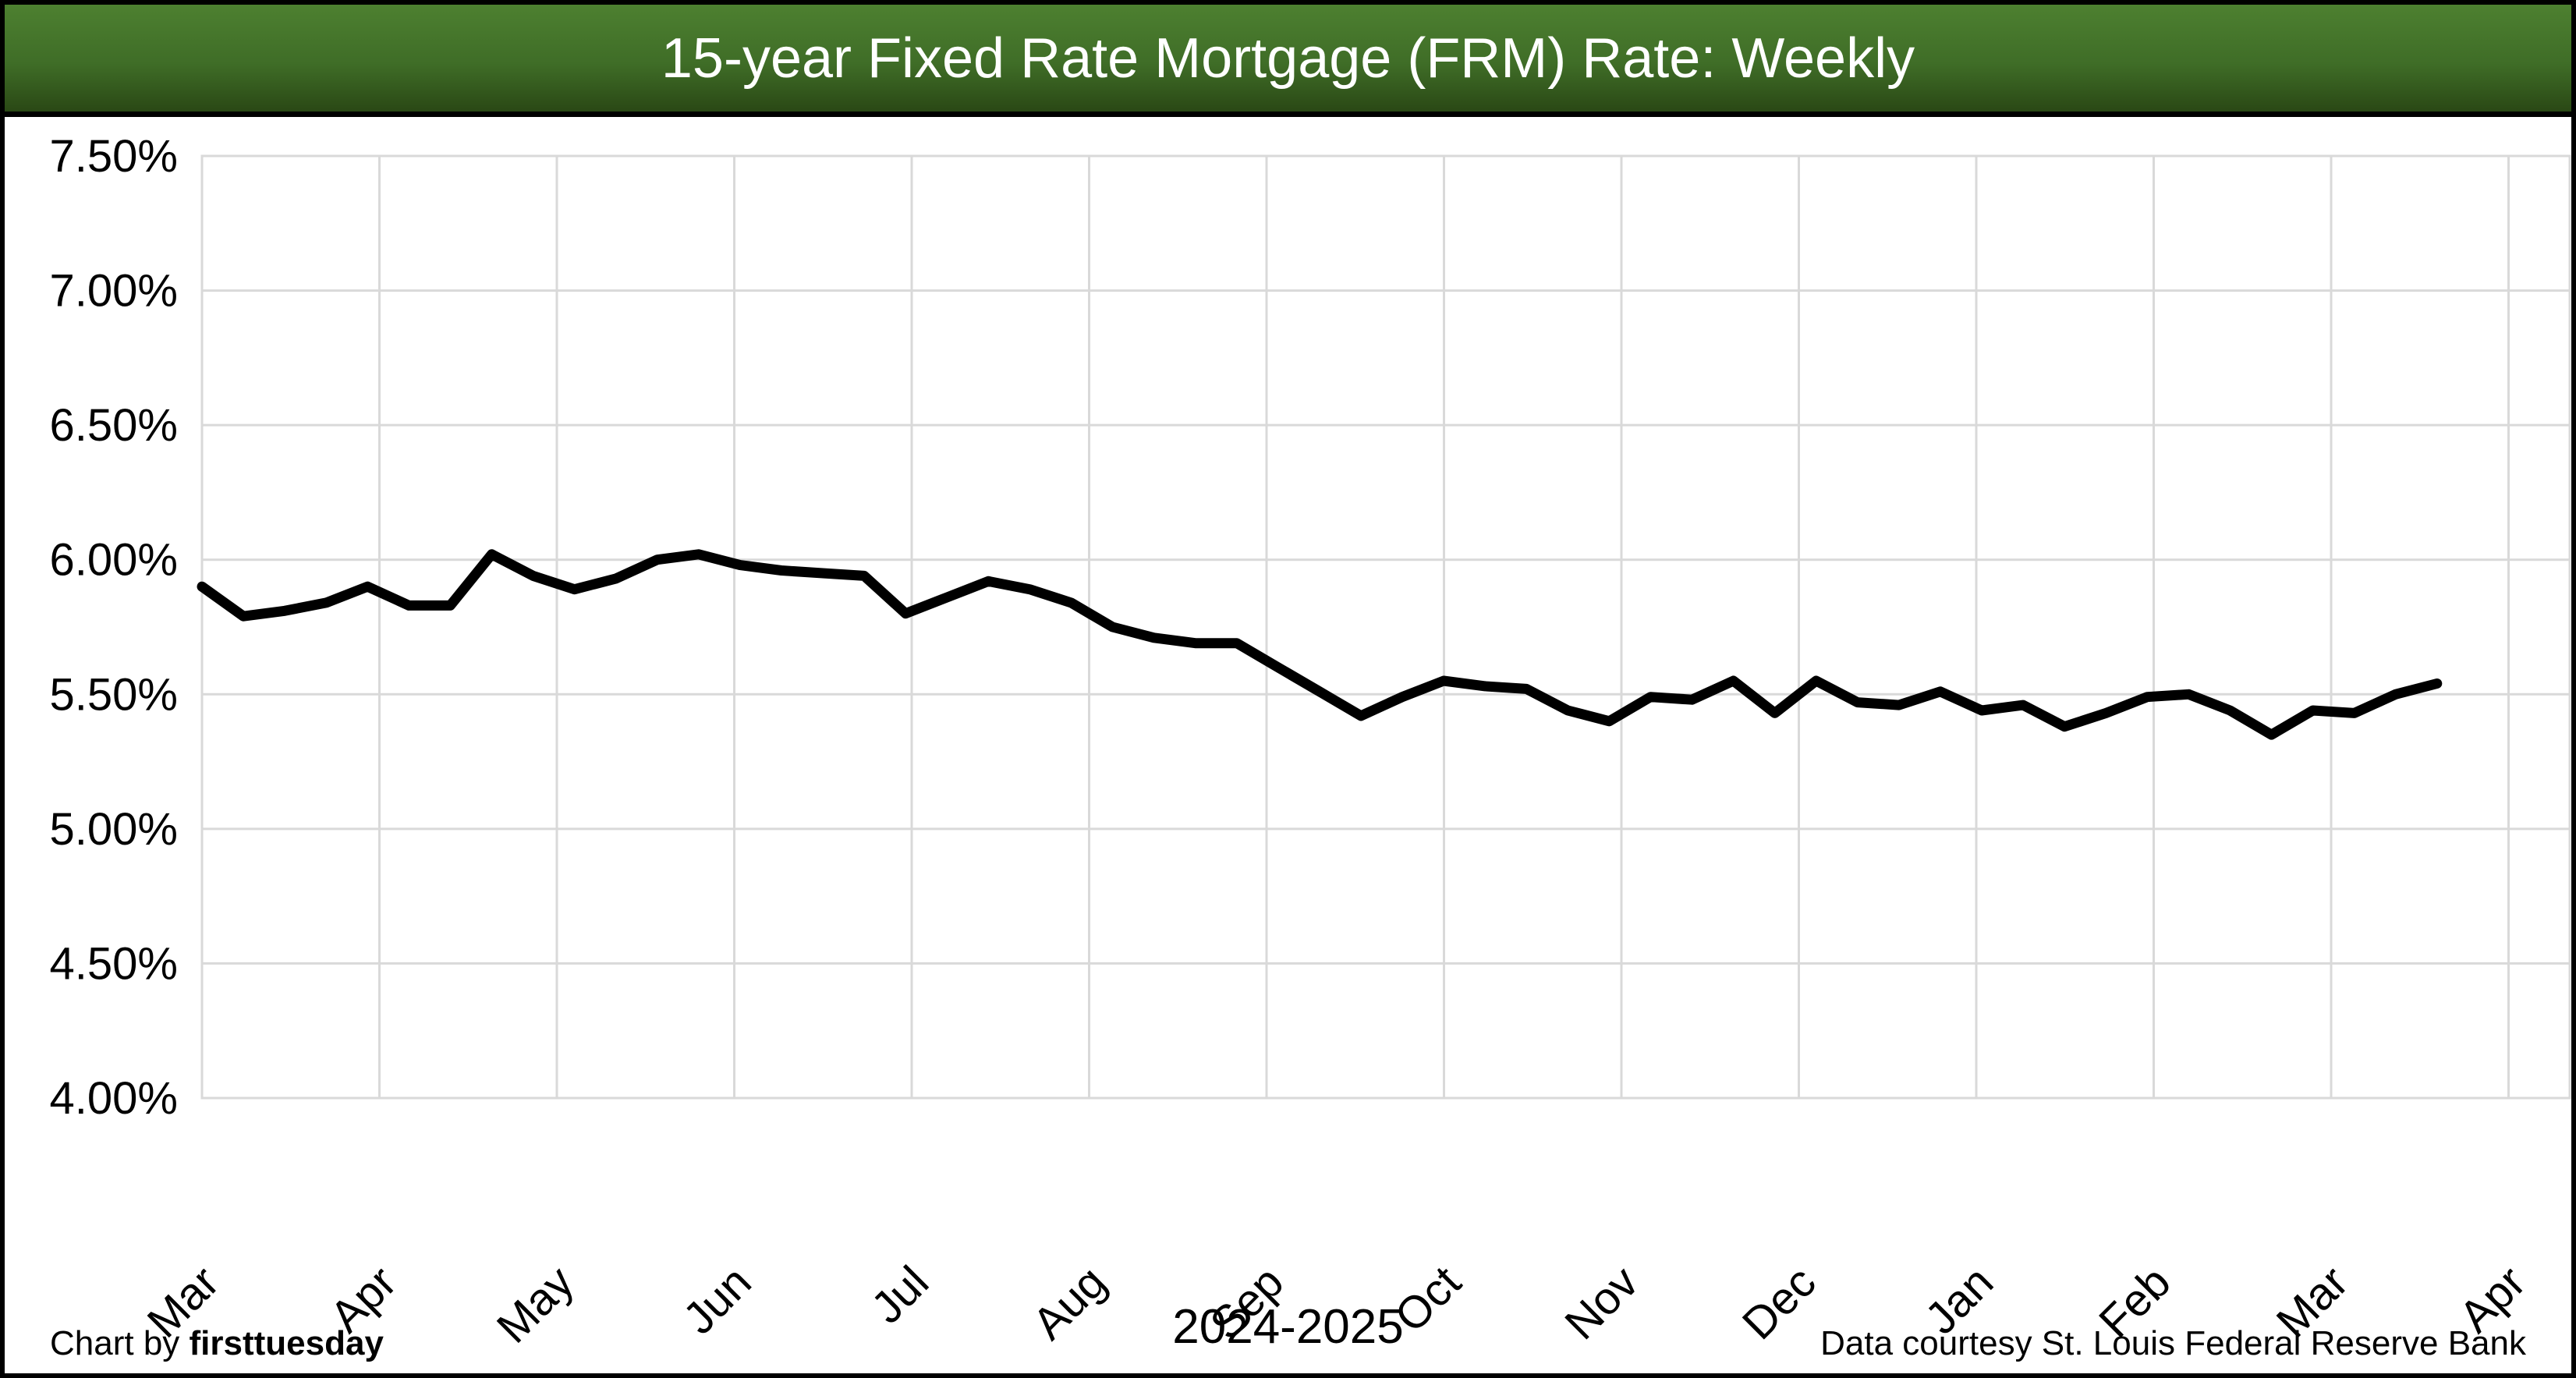 The width and height of the screenshot is (2576, 1378). Describe the element at coordinates (114, 291) in the screenshot. I see `y-axis-tick-label: 7.00%` at that location.